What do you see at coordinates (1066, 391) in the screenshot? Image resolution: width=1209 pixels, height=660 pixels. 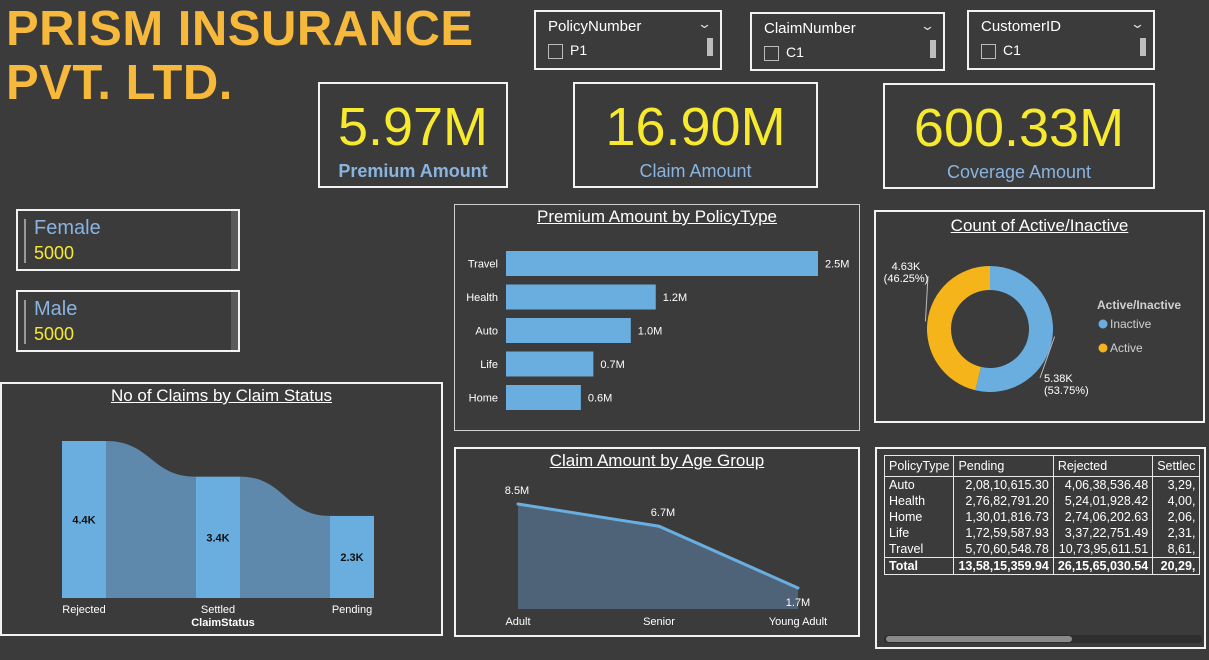 I see `data-label-pct: (53.75%)` at bounding box center [1066, 391].